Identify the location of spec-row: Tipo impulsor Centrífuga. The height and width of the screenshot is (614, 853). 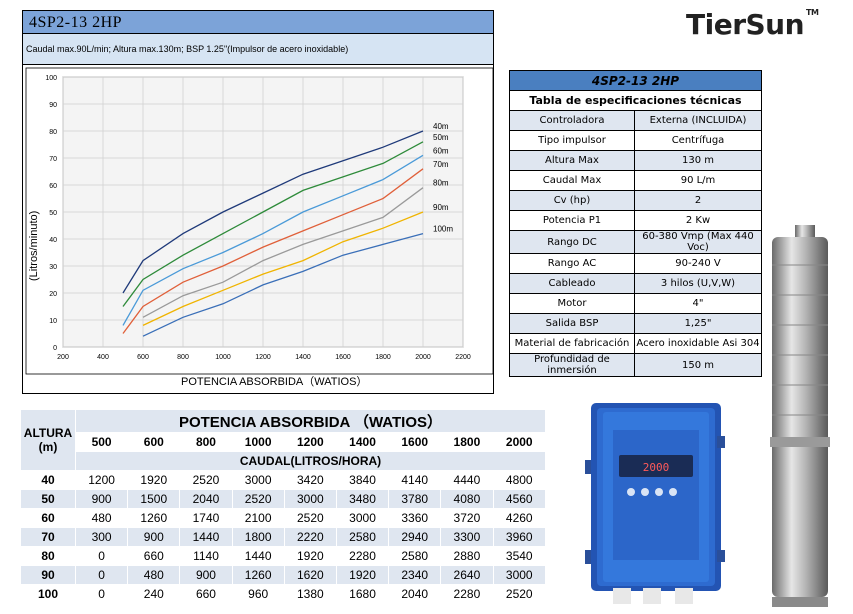
(635, 140).